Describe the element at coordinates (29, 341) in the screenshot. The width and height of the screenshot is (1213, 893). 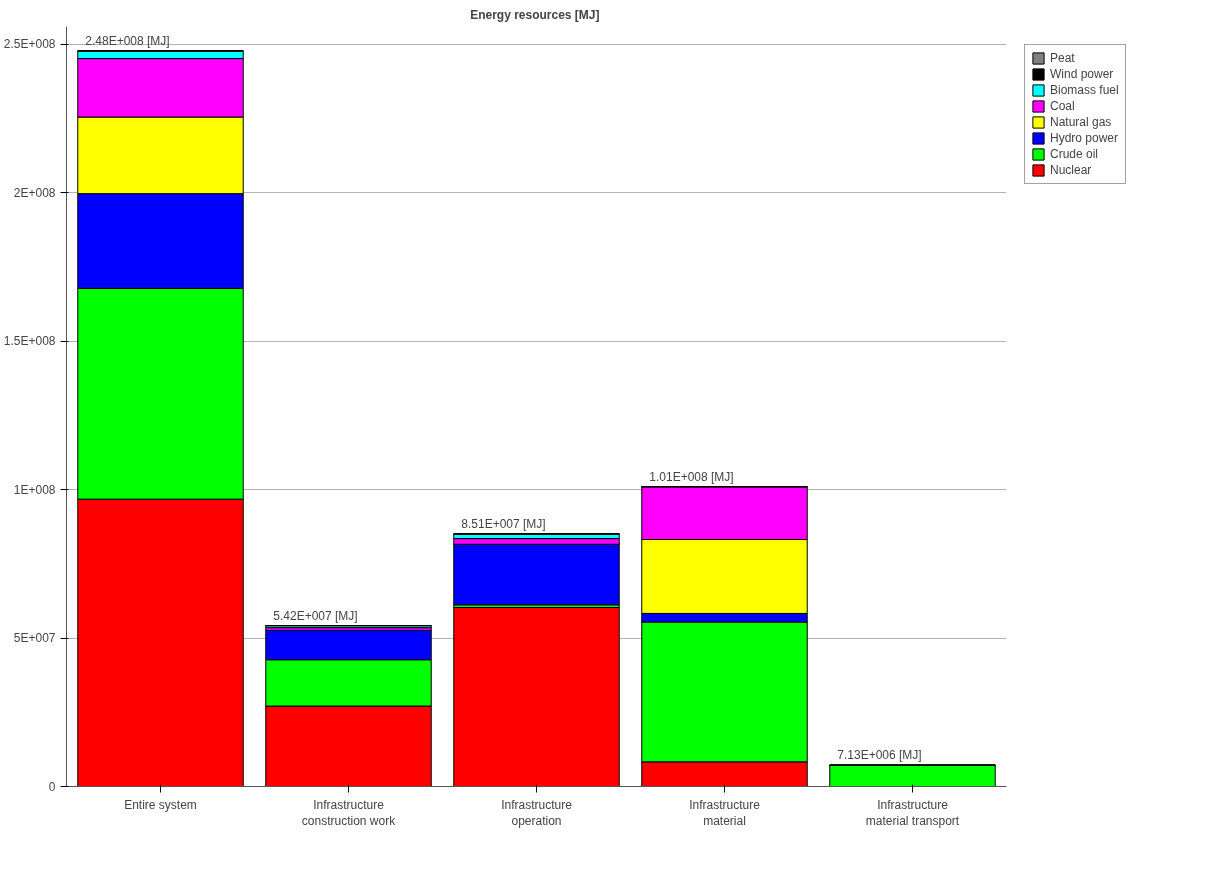
I see `y-tick-label: 1.5E+008` at that location.